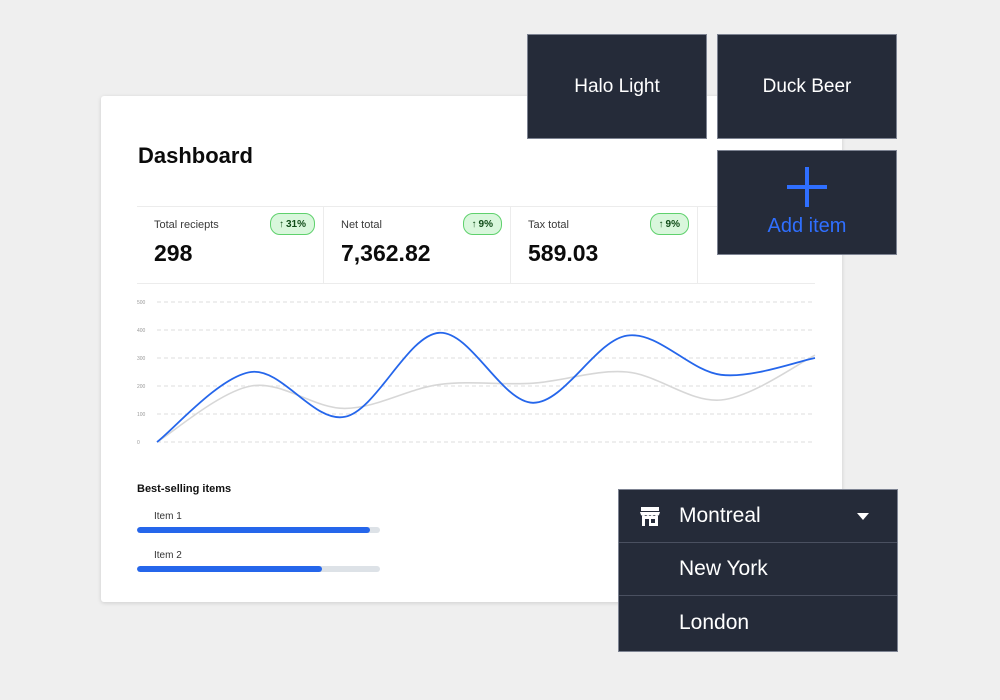 This screenshot has height=700, width=1000. I want to click on item-label: Item 1, so click(168, 516).